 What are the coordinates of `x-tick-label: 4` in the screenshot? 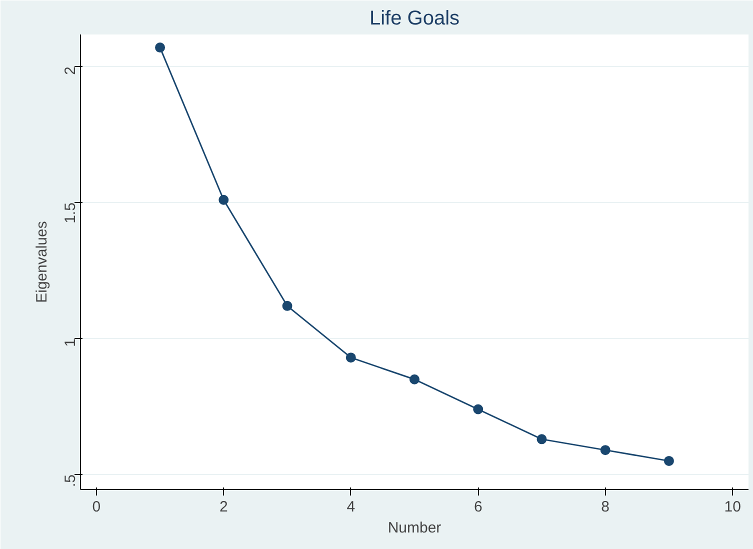 It's located at (351, 507).